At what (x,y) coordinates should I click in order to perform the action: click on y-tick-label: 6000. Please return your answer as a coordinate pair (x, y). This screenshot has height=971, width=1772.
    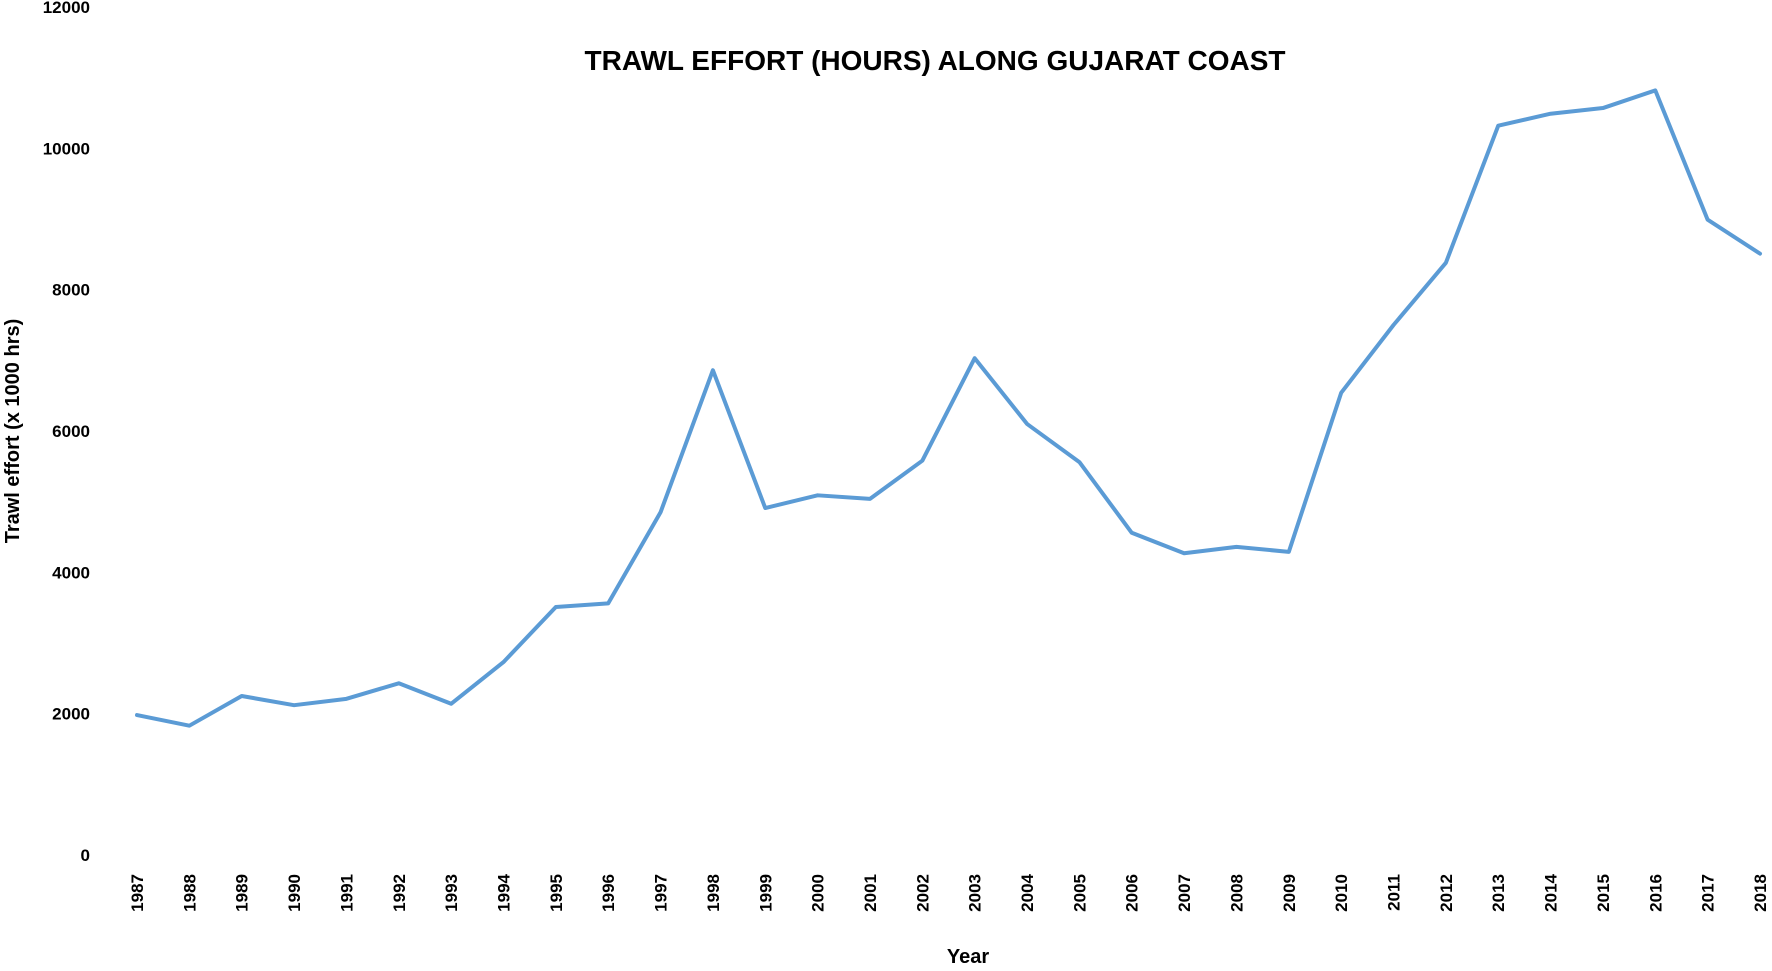
    Looking at the image, I should click on (71, 431).